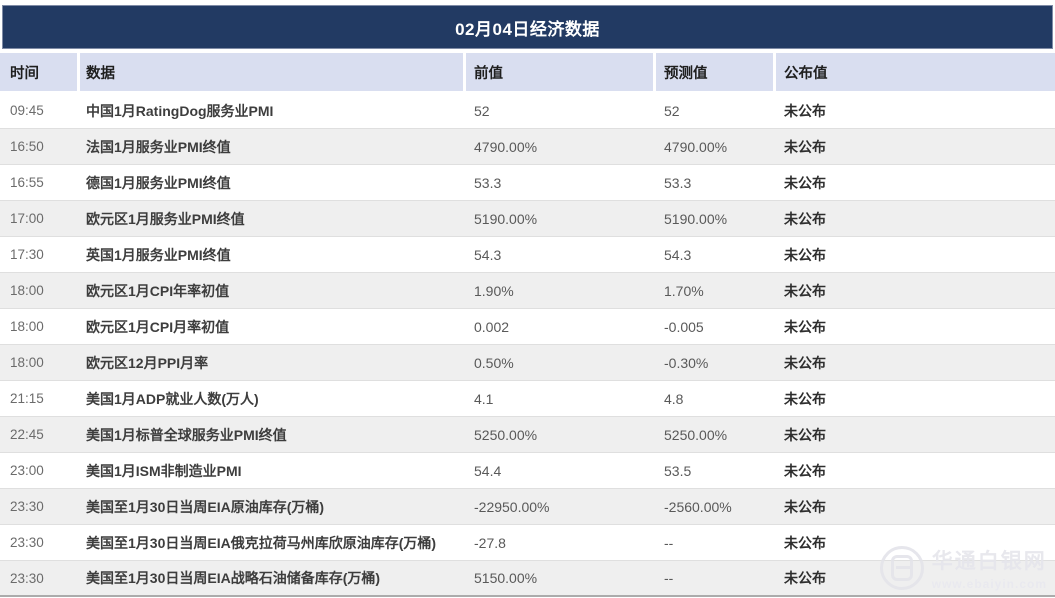 The image size is (1055, 598). What do you see at coordinates (506, 434) in the screenshot?
I see `cell-prev: 5250.00%` at bounding box center [506, 434].